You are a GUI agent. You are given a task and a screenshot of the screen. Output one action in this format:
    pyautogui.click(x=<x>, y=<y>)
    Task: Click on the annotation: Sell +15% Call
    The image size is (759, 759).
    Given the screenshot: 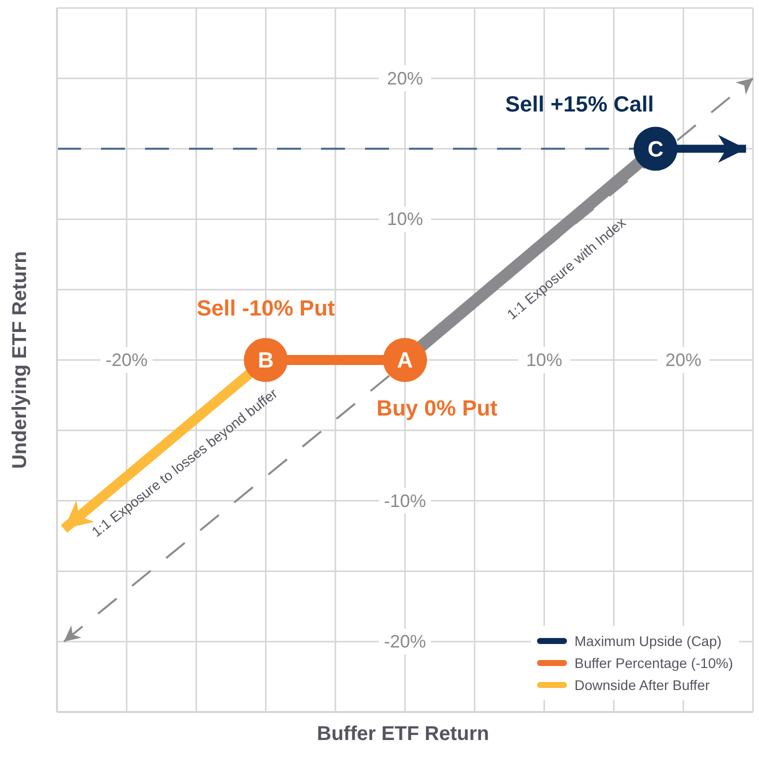 What is the action you would take?
    pyautogui.click(x=579, y=103)
    